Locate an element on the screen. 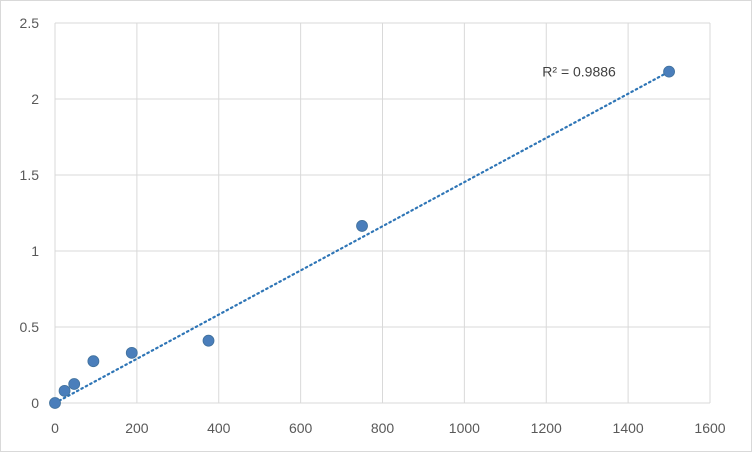 Image resolution: width=752 pixels, height=452 pixels. y-tick-label: 0 is located at coordinates (35, 403).